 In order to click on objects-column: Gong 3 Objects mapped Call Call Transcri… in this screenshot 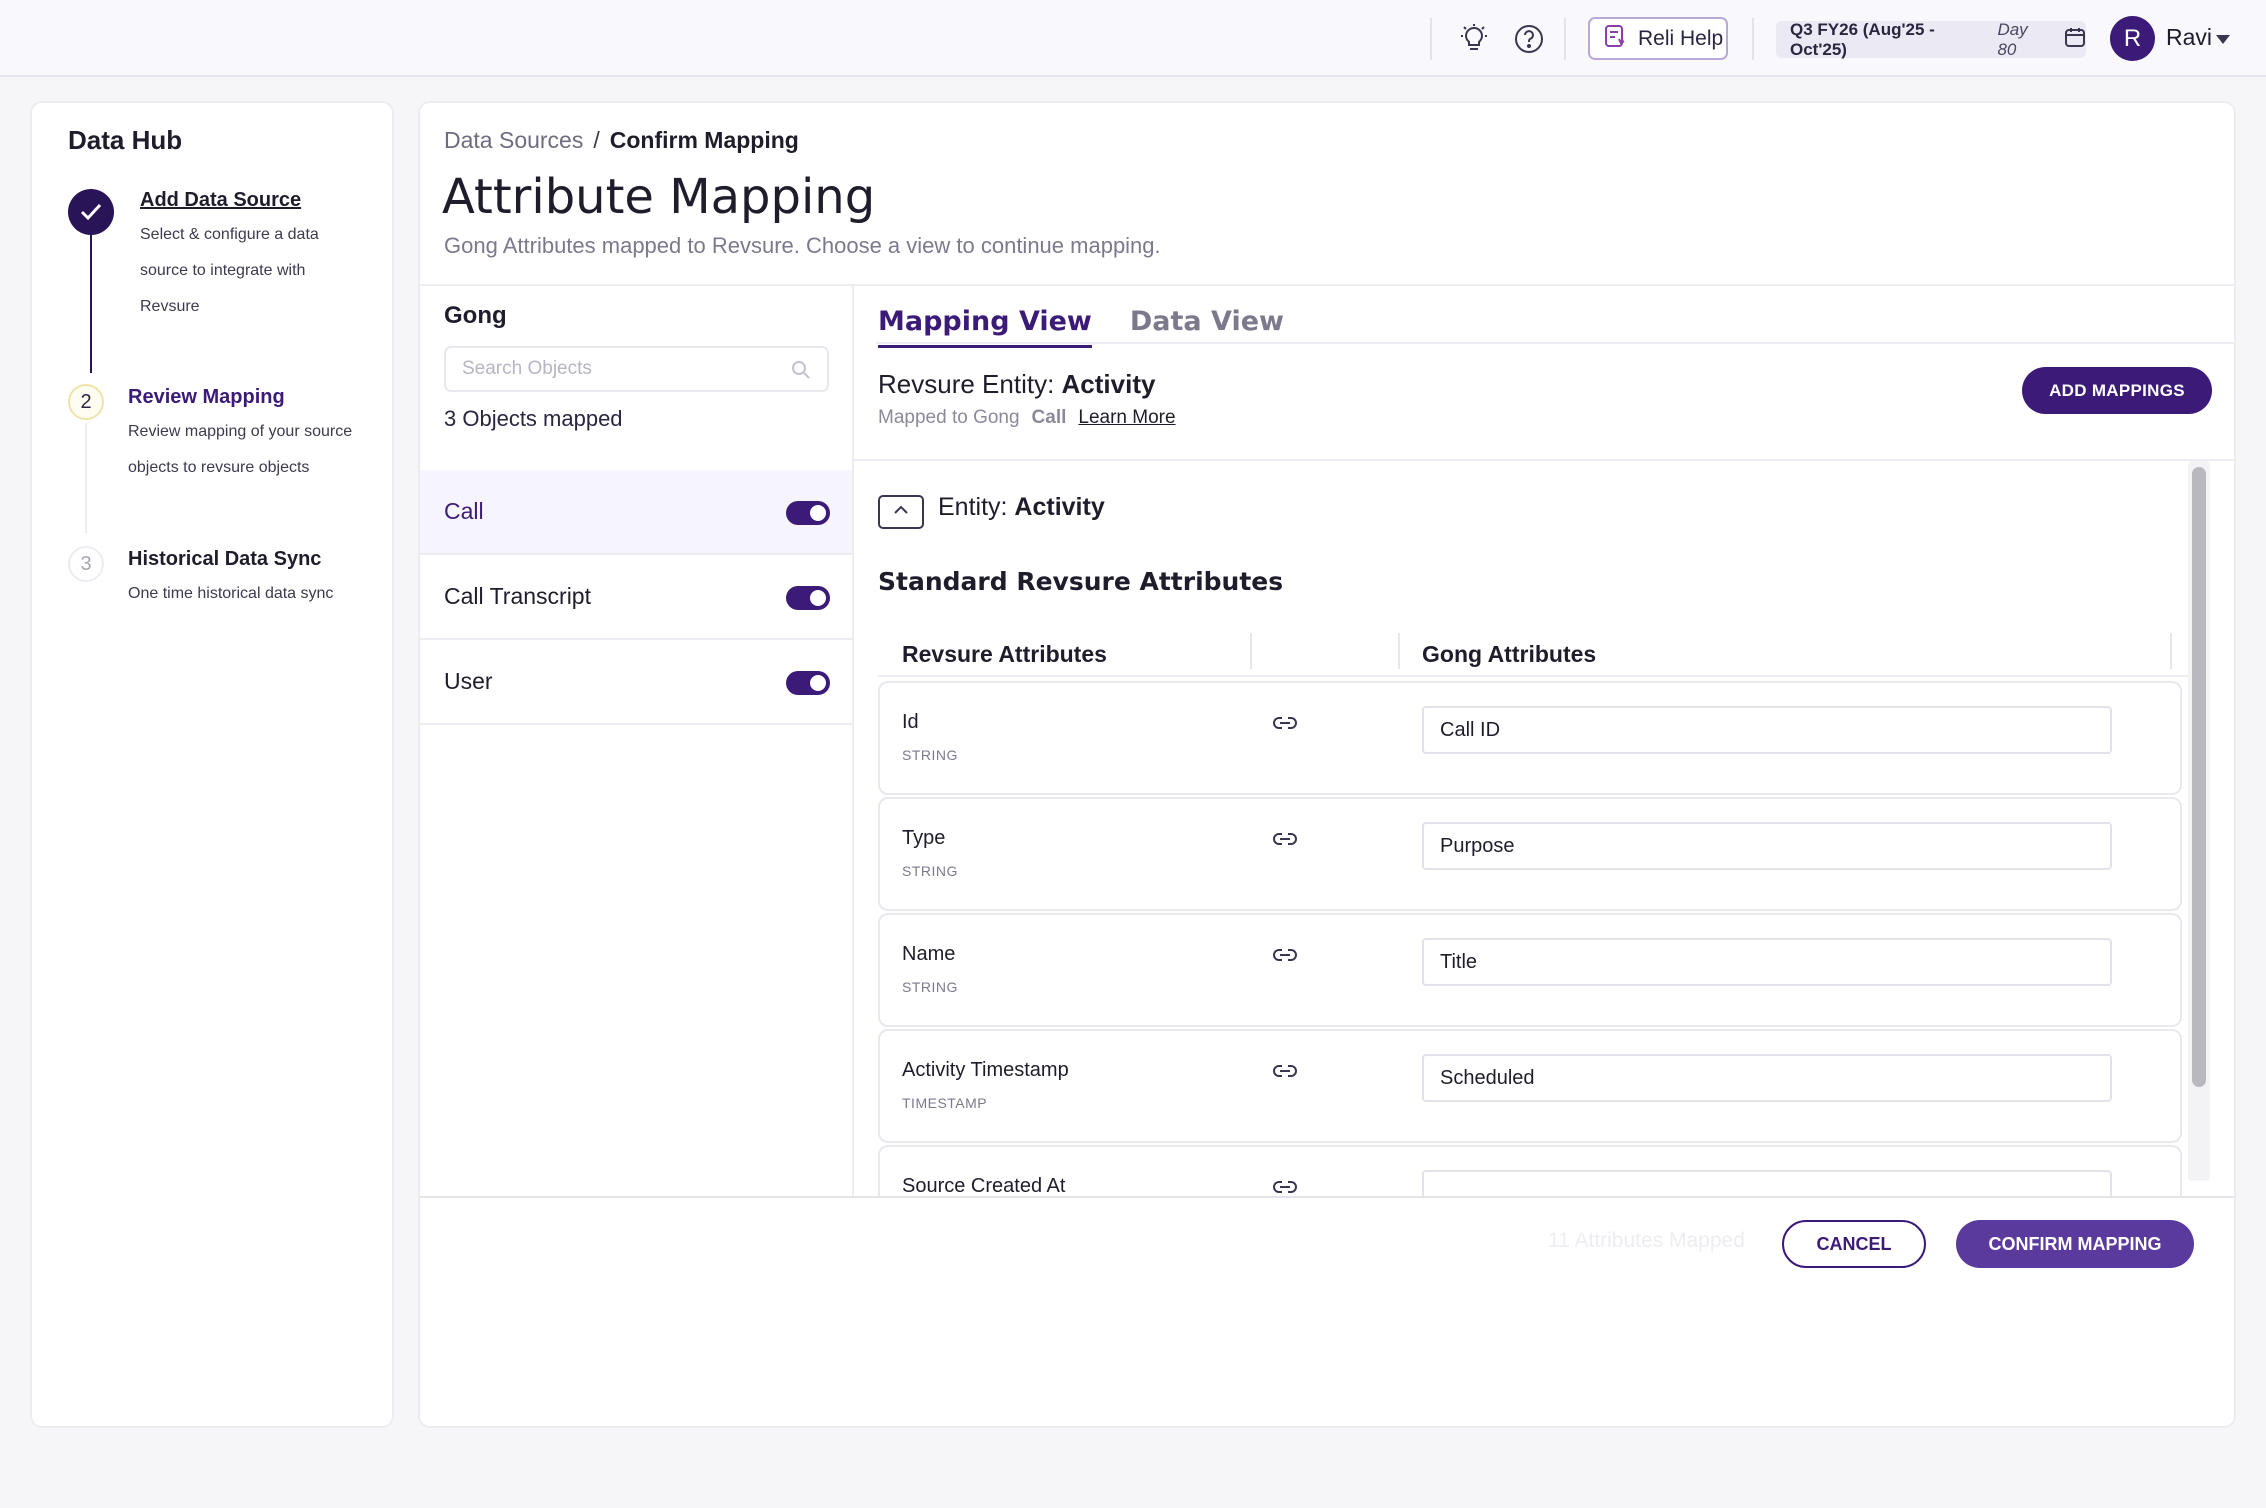, I will do `click(637, 741)`.